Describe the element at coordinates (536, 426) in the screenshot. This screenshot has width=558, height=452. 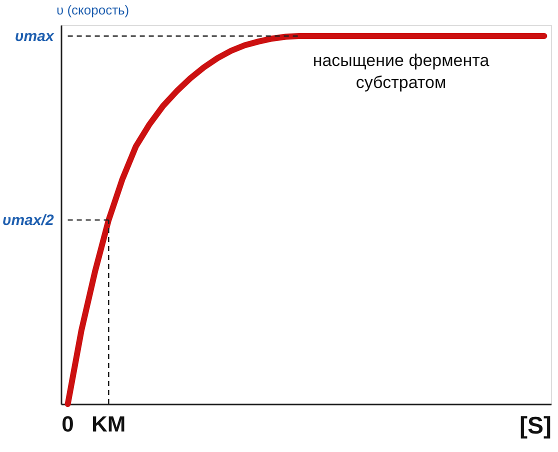
I see `x-axis-title: [S]` at that location.